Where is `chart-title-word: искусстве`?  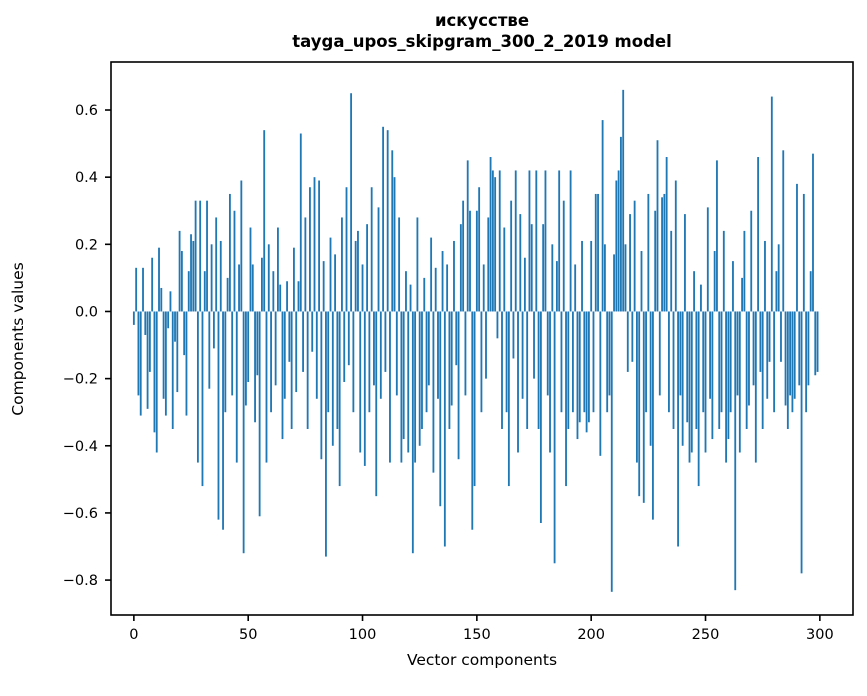 chart-title-word: искусстве is located at coordinates (482, 20).